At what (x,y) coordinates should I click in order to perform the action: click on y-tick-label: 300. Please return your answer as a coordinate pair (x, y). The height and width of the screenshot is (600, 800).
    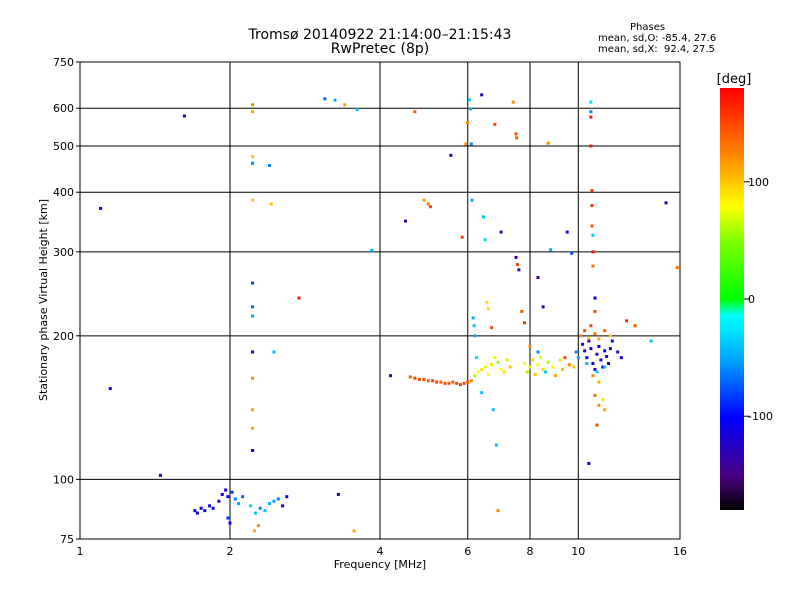
    Looking at the image, I should click on (63, 252).